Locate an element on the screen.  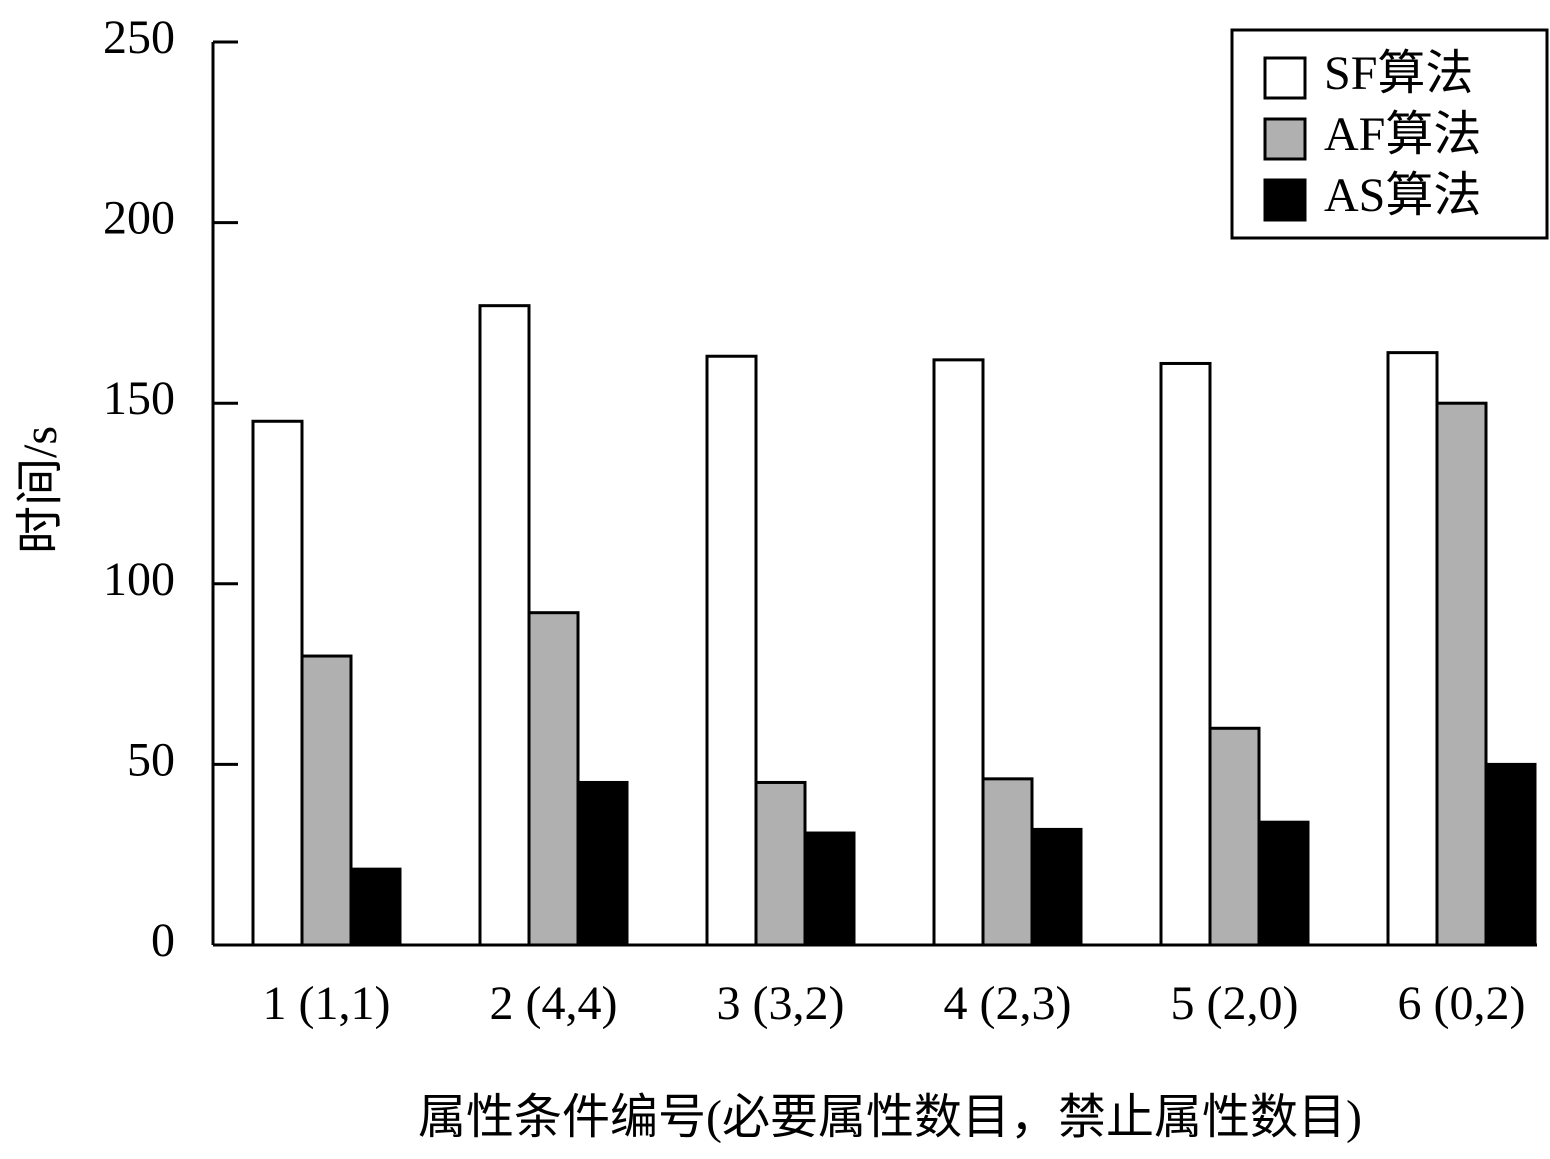
x-tick-label: 6 (0,2) is located at coordinates (1462, 1003).